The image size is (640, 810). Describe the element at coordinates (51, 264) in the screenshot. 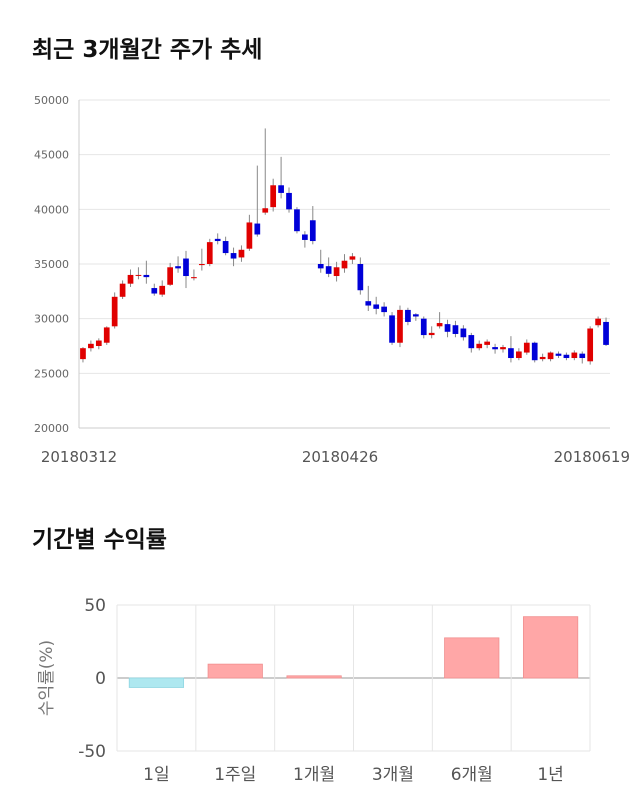

I see `y-tick-label: 35000` at that location.